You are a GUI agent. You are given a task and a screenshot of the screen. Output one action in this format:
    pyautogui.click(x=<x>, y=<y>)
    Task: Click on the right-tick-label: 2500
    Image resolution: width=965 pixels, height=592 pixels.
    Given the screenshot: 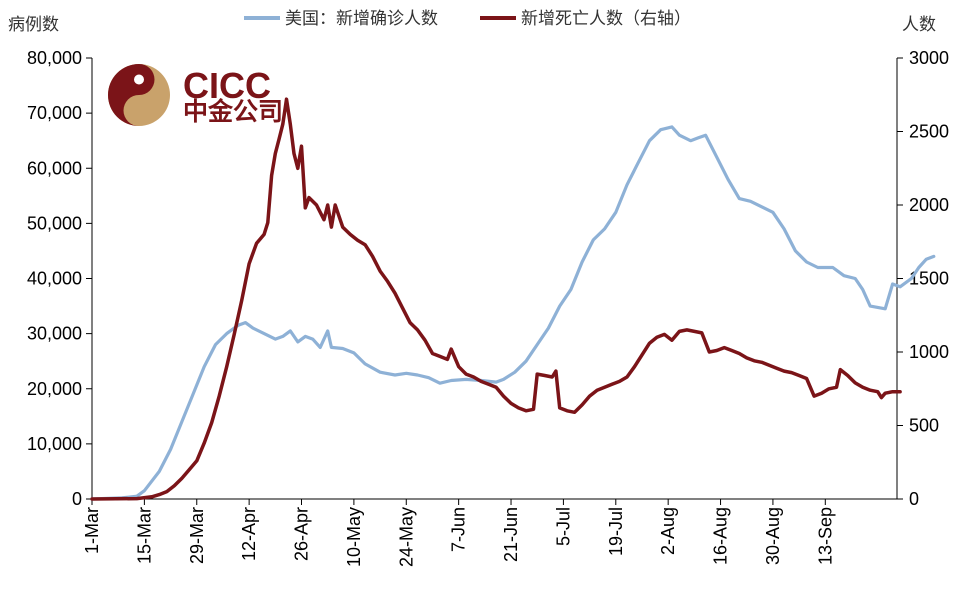 What is the action you would take?
    pyautogui.click(x=929, y=132)
    